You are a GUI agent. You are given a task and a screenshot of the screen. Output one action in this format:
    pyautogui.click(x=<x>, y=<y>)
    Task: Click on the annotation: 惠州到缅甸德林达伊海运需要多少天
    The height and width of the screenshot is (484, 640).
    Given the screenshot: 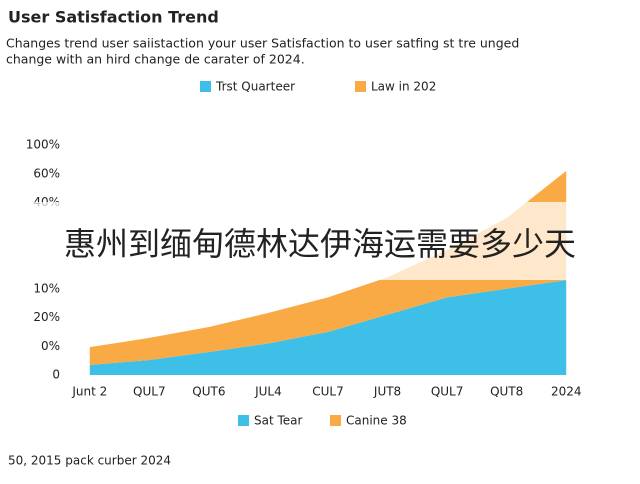 What is the action you would take?
    pyautogui.click(x=320, y=244)
    